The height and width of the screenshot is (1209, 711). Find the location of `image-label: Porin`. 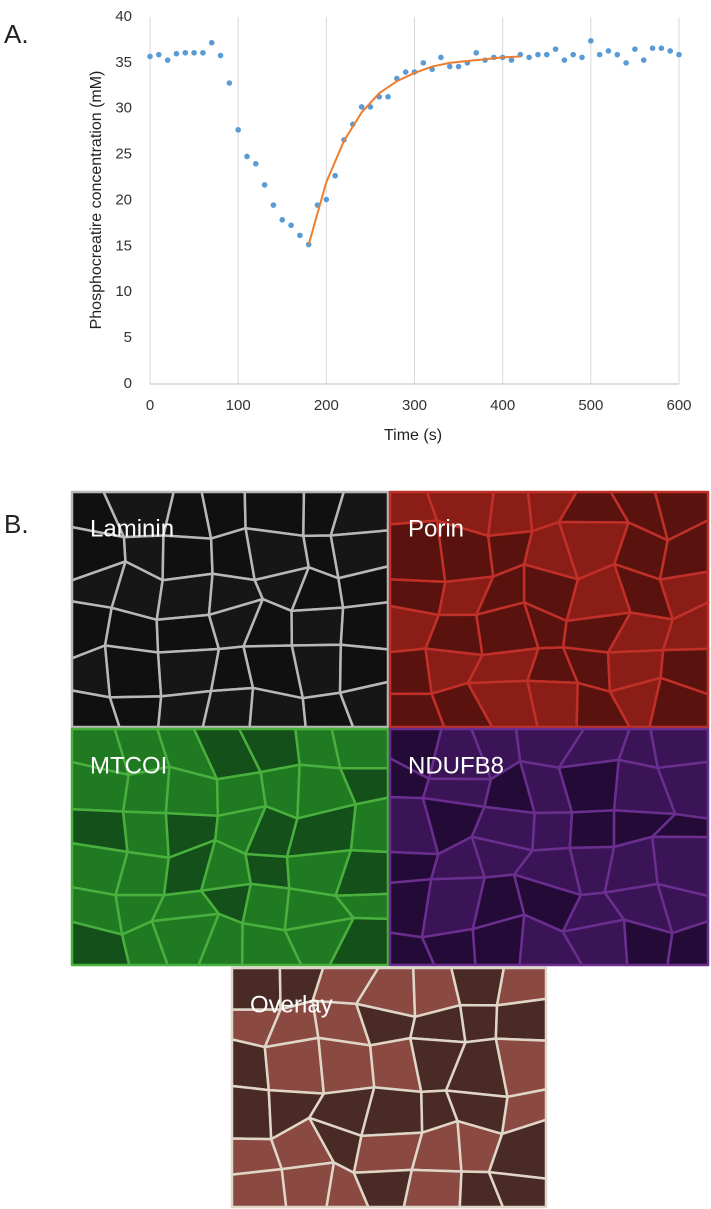

image-label: Porin is located at coordinates (436, 528).